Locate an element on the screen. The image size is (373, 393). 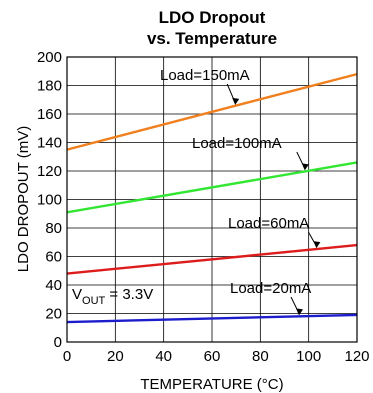
y-tick-label: 80 is located at coordinates (53, 228).